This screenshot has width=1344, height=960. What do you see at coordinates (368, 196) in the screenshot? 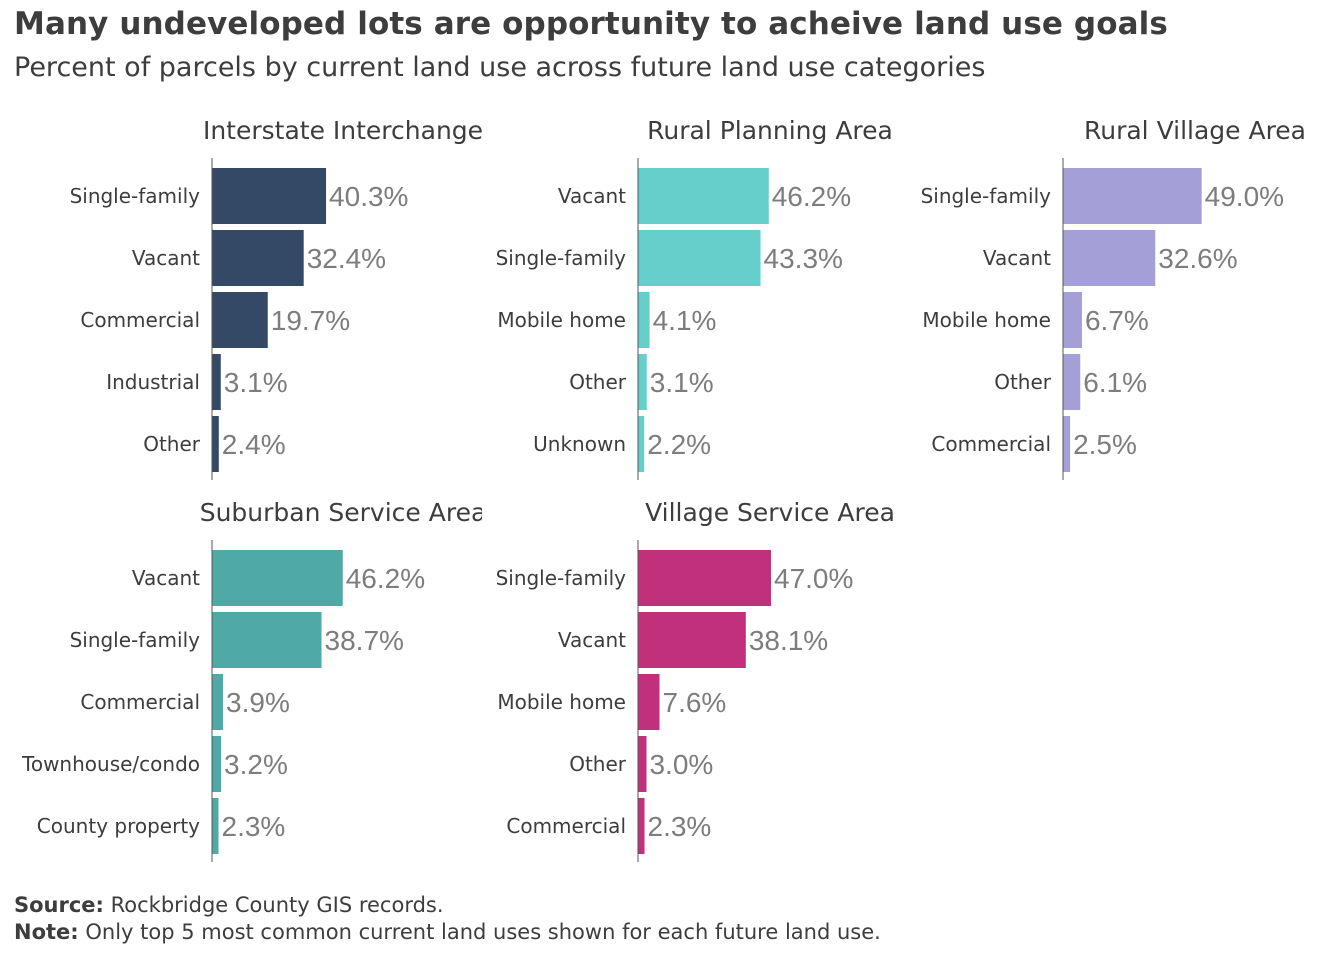
I see `data-label: 40.3%` at bounding box center [368, 196].